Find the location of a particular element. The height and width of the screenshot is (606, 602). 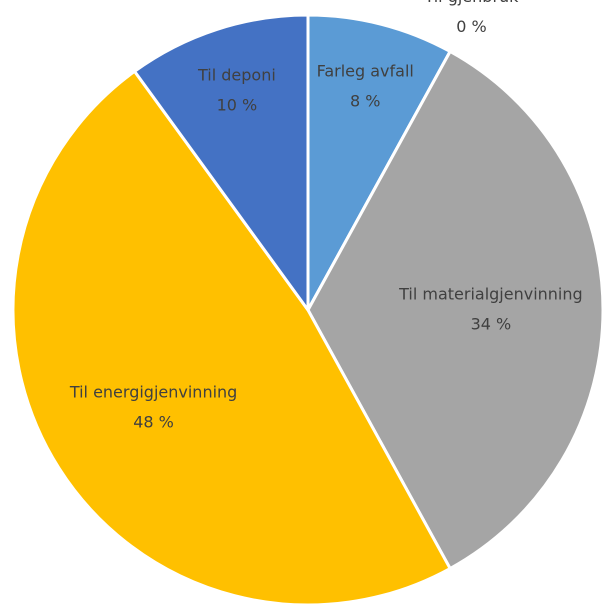

slice-value-label: 48 % is located at coordinates (153, 422).